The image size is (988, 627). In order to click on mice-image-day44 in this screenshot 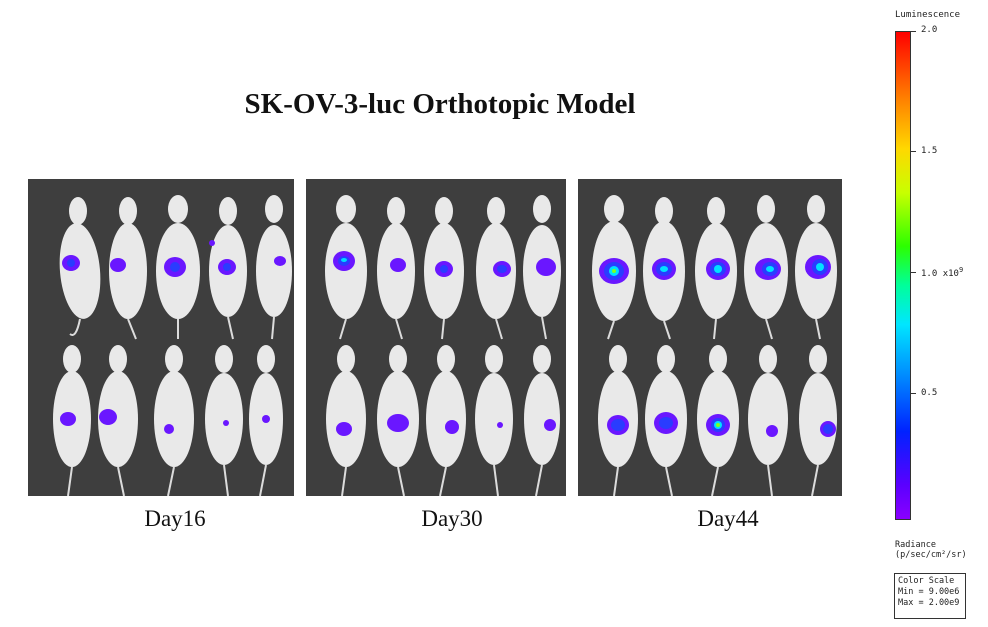, I will do `click(714, 345)`.